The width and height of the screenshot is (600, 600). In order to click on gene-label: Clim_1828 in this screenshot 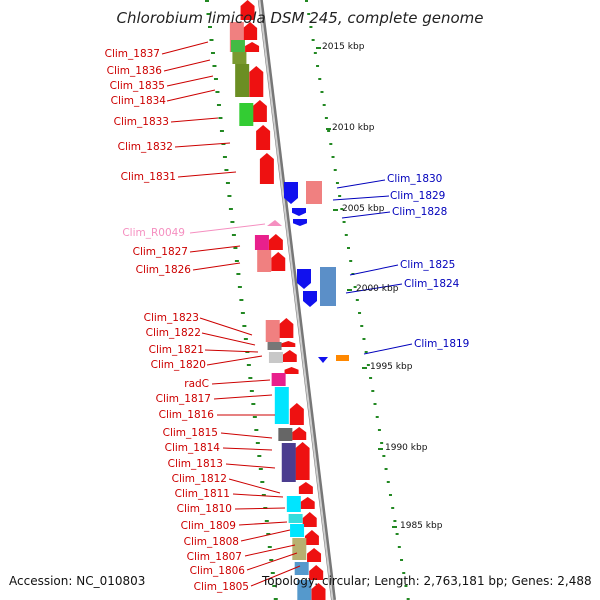, I will do `click(420, 212)`.